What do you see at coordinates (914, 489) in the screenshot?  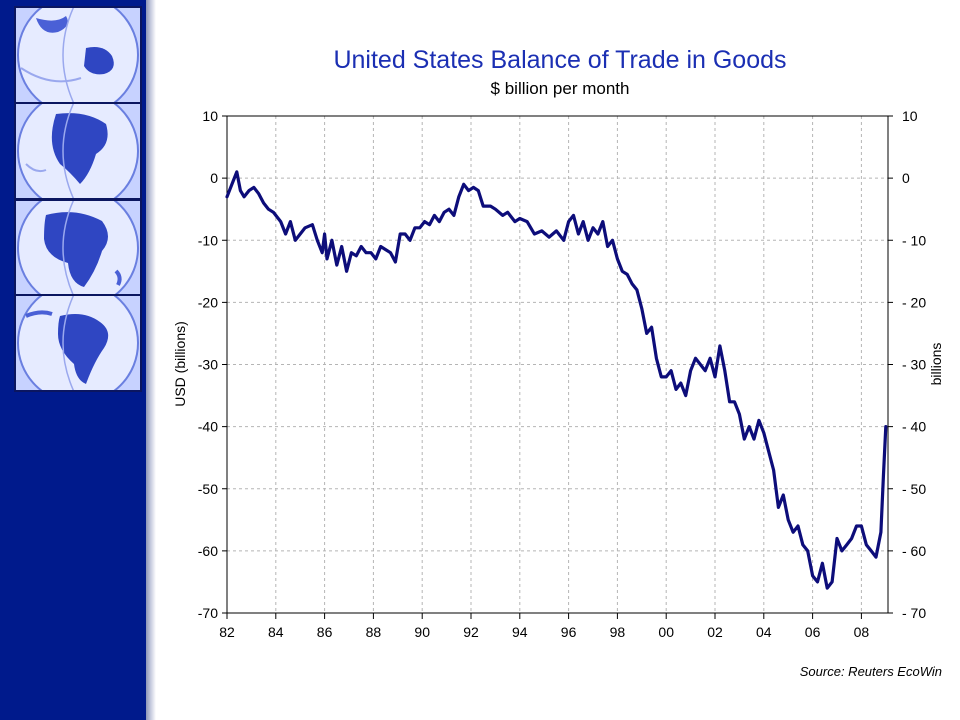 I see `y-tick-label-right: - 50` at bounding box center [914, 489].